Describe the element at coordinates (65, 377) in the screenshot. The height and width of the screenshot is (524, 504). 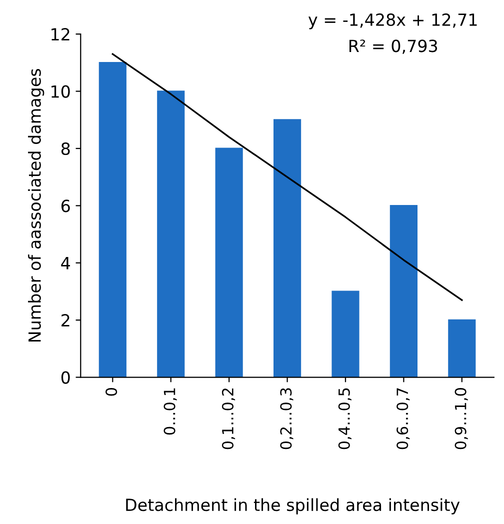
I see `y-tick-label: 0` at that location.